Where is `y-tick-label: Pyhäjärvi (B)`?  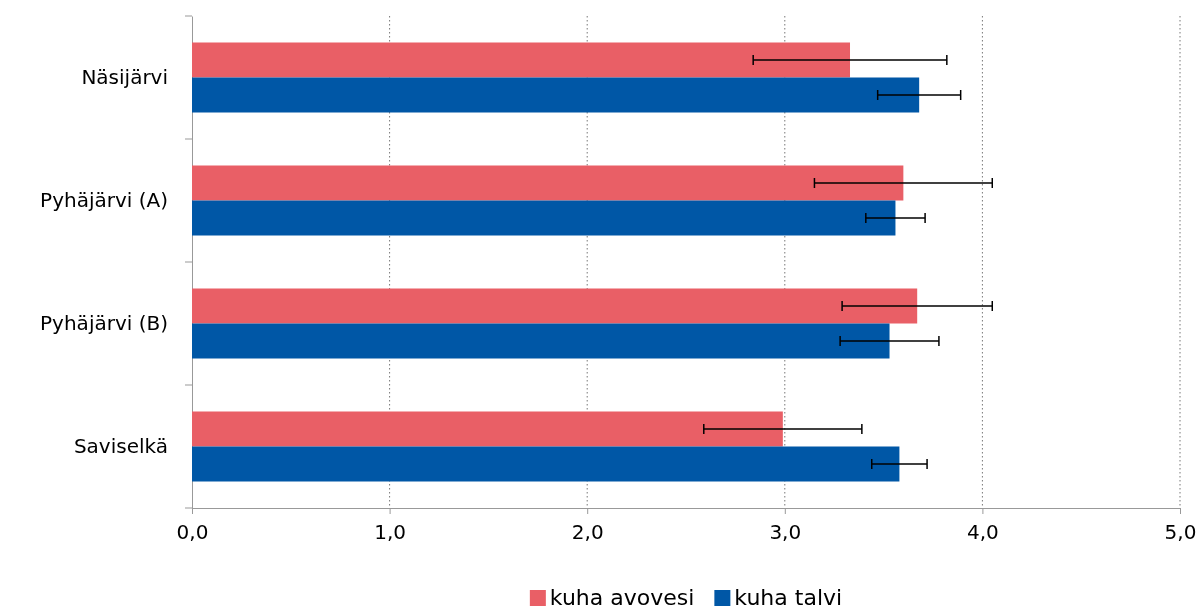 y-tick-label: Pyhäjärvi (B) is located at coordinates (104, 322).